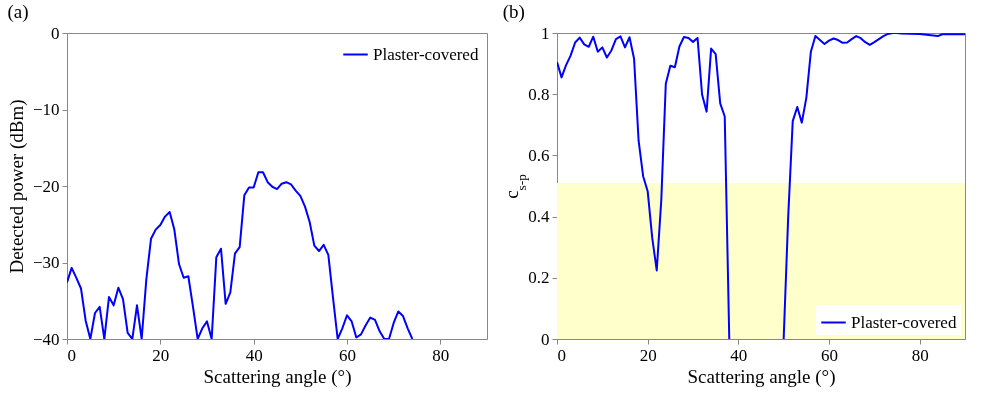 This screenshot has height=402, width=1002. Describe the element at coordinates (46, 339) in the screenshot. I see `y-tick-label: −40` at that location.